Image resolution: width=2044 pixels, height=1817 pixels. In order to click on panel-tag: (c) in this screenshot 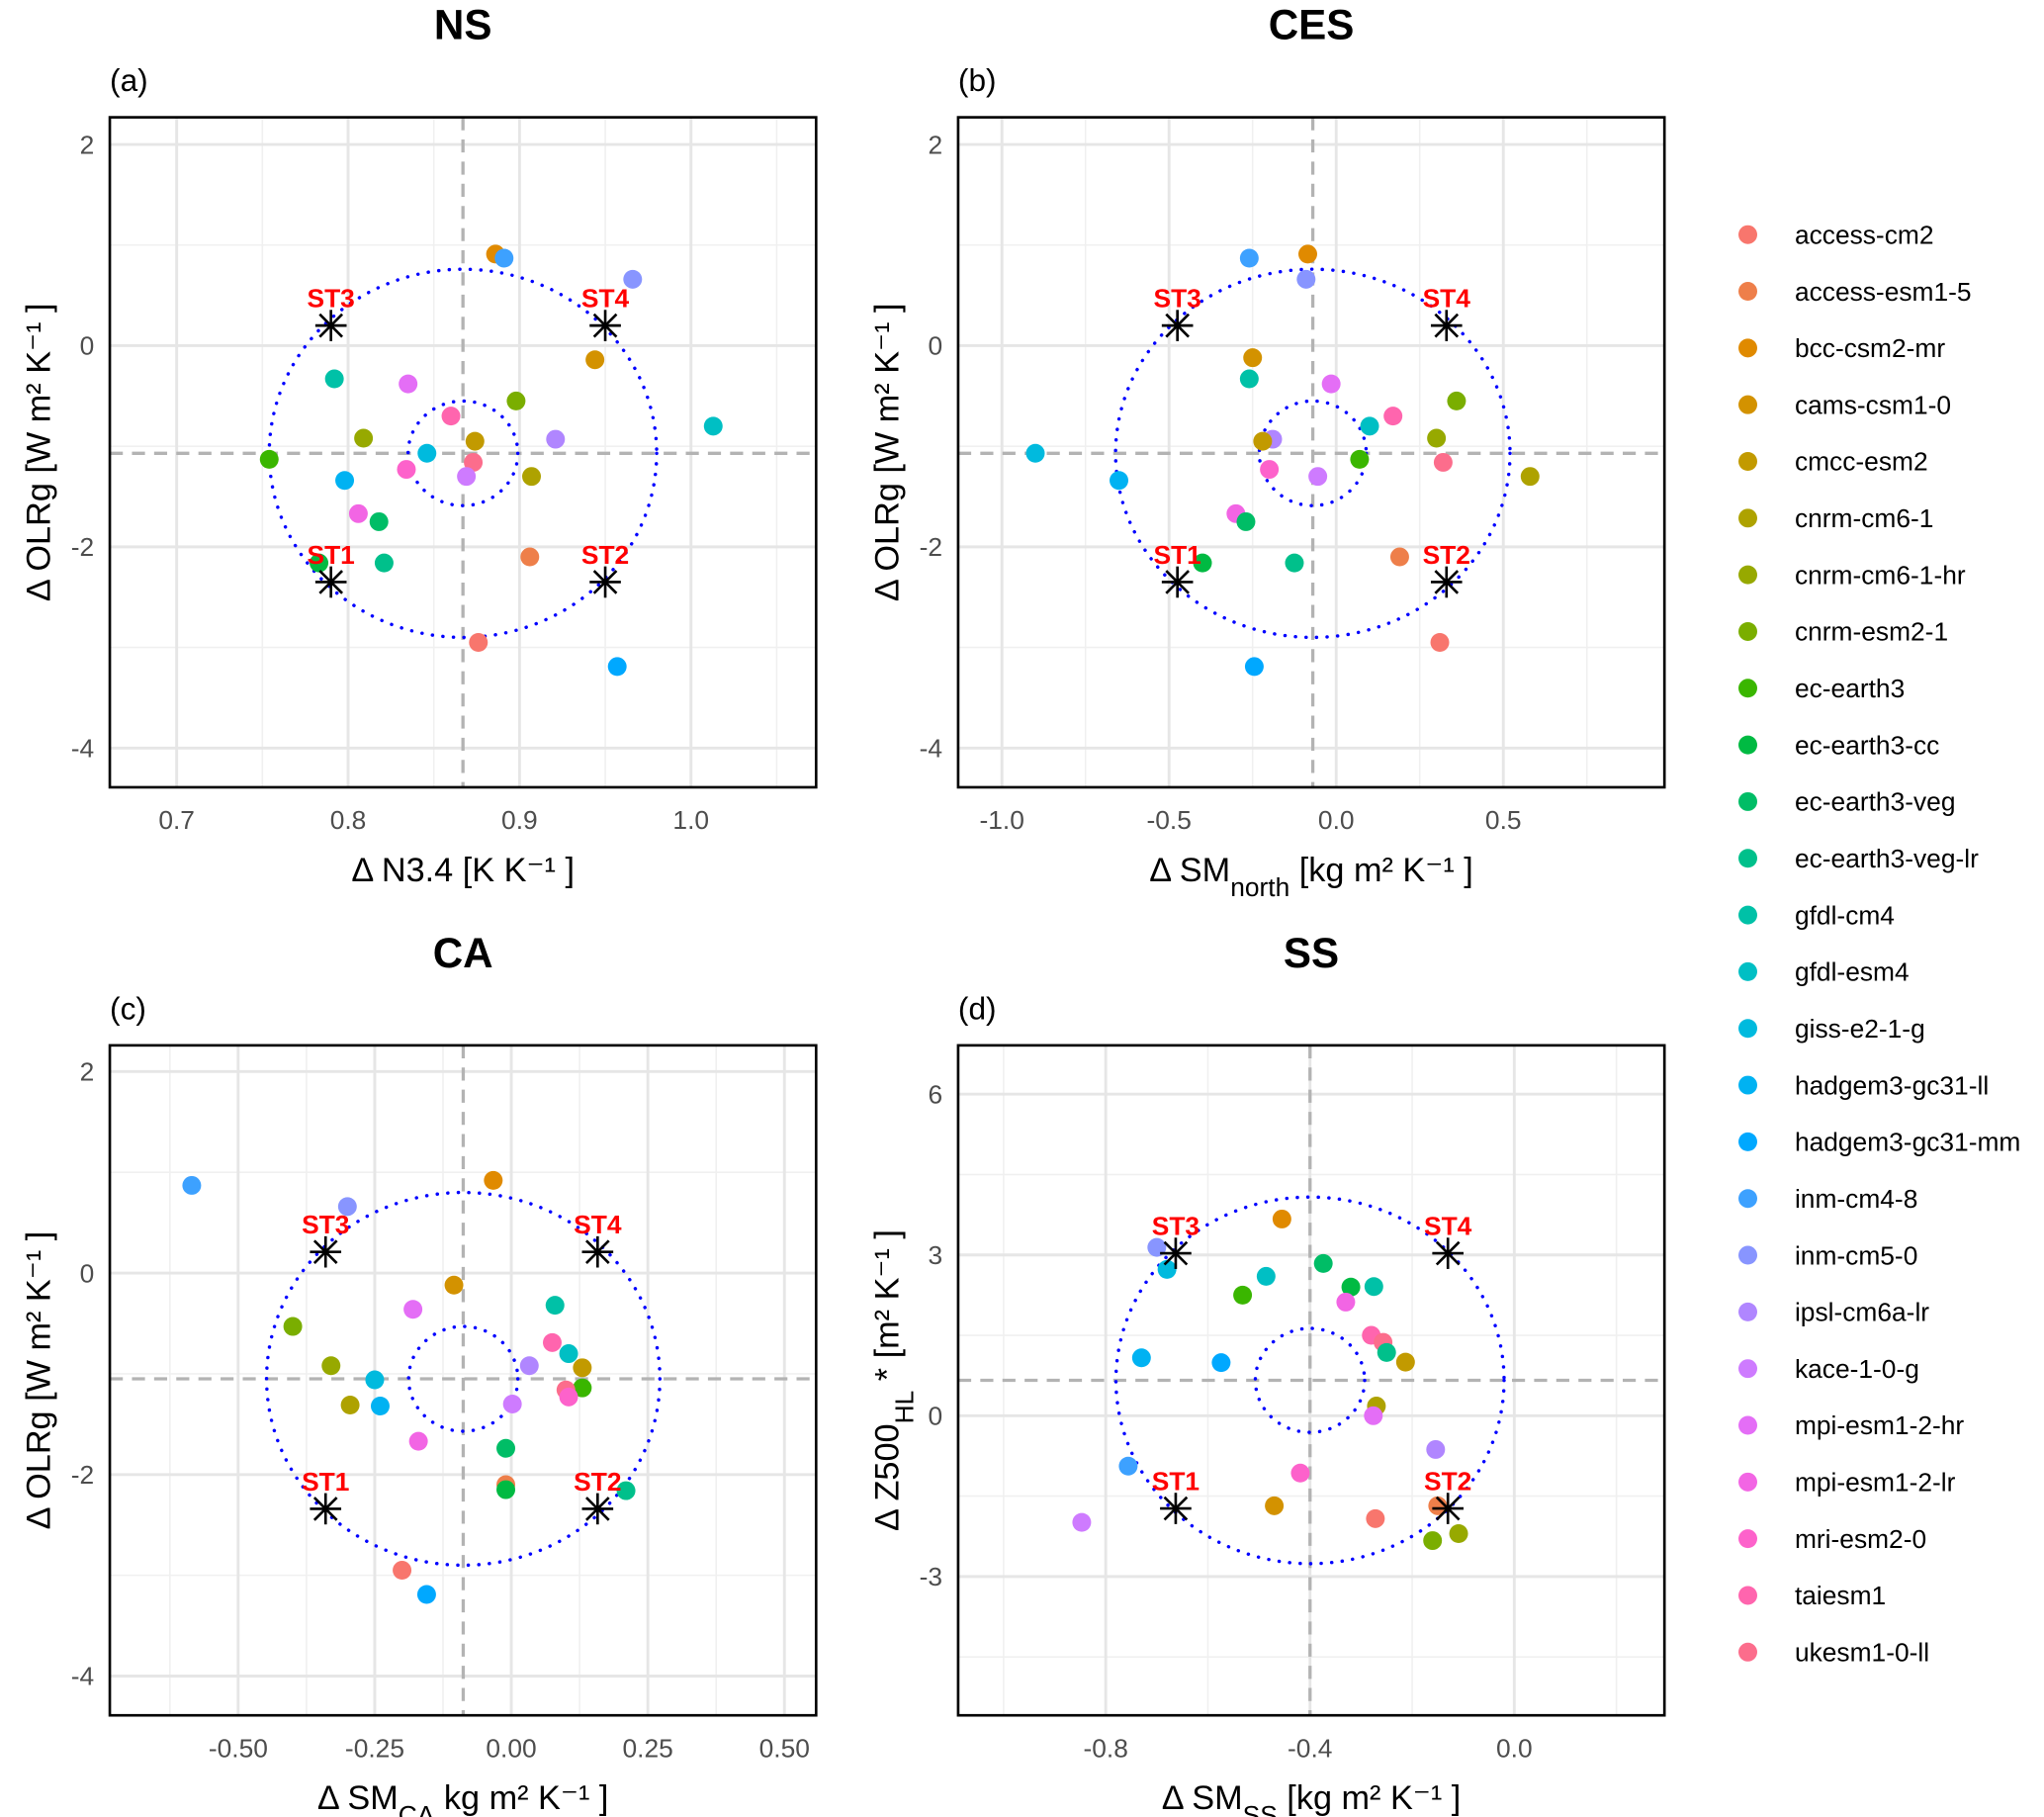, I will do `click(128, 1009)`.